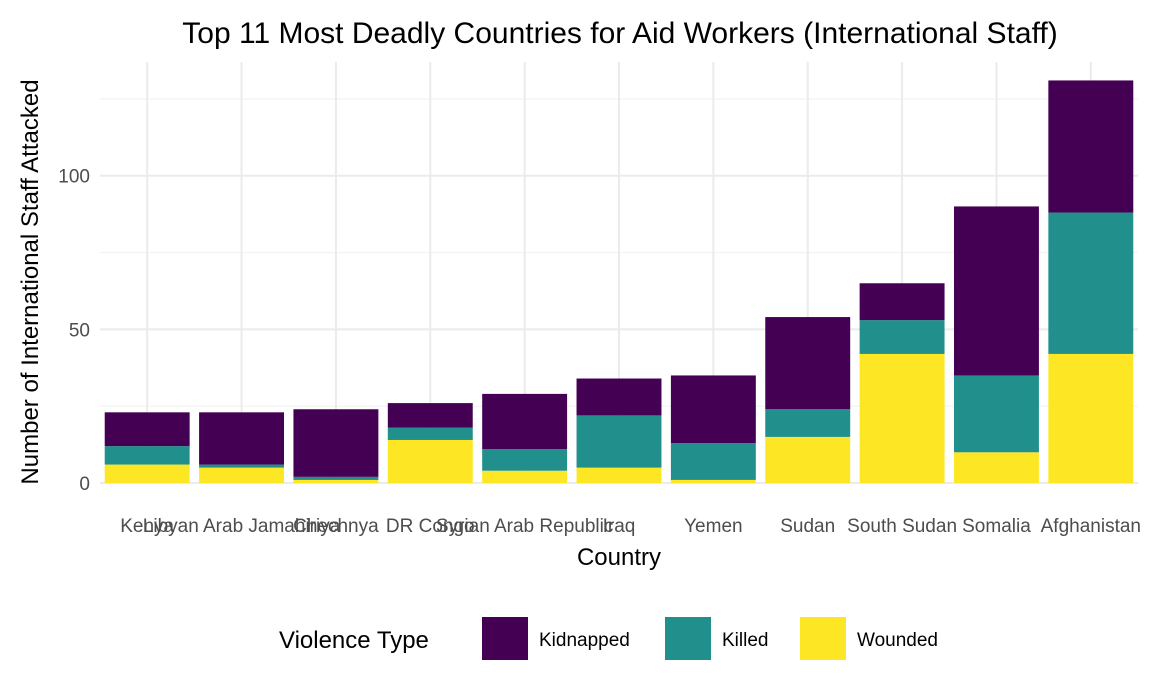  What do you see at coordinates (74, 177) in the screenshot?
I see `y-tick-label: 100` at bounding box center [74, 177].